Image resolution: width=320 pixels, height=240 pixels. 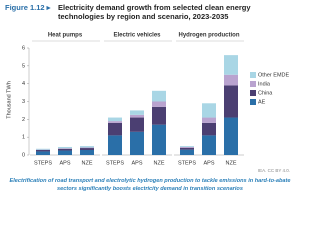 What do you see at coordinates (23, 84) in the screenshot?
I see `y-tick-label: 4` at bounding box center [23, 84].